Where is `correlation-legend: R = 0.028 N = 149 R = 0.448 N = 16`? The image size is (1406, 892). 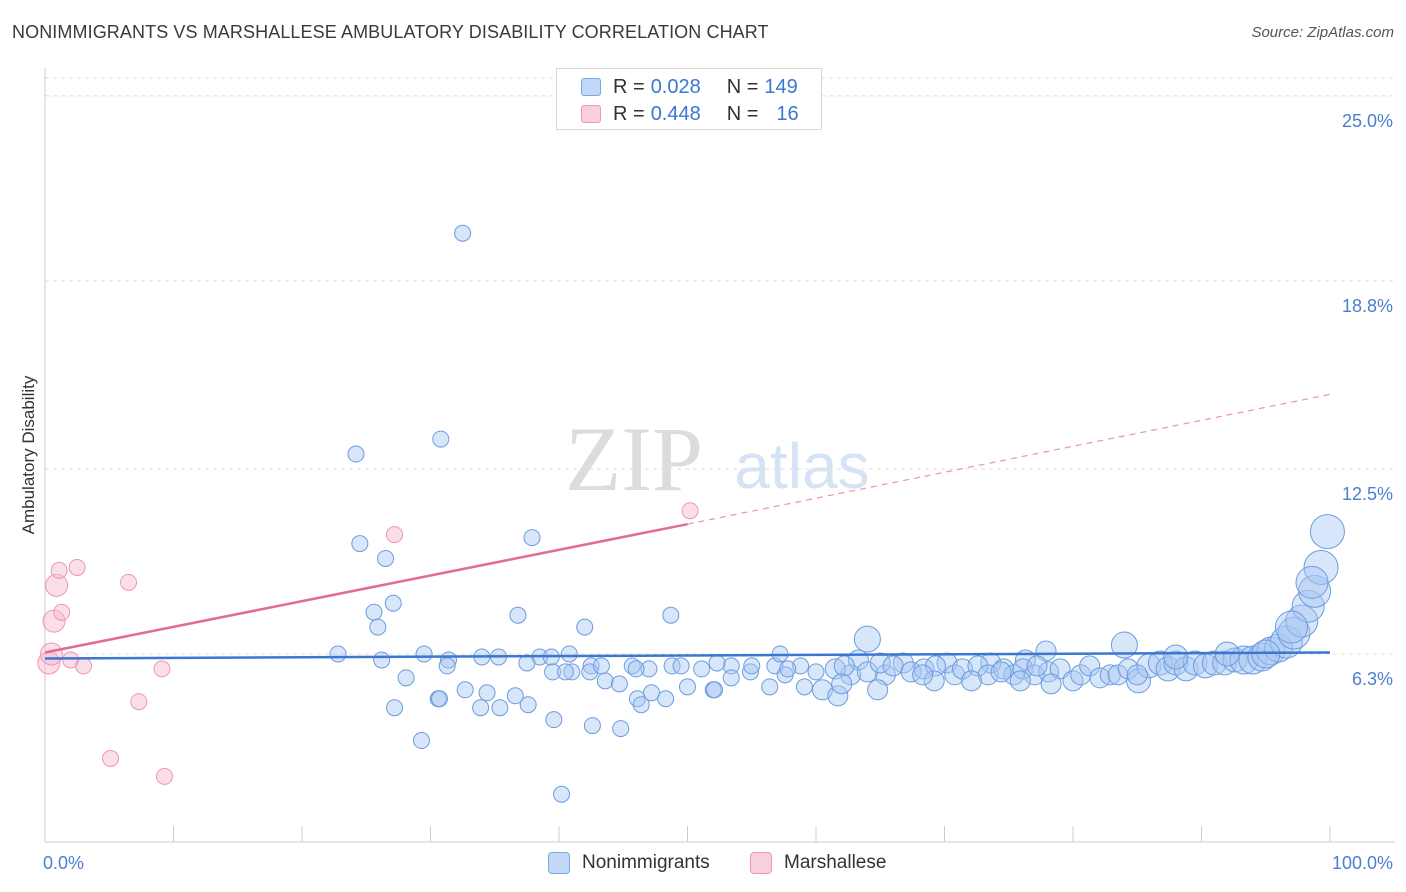
correlation-legend: R = 0.028 N = 149 R = 0.448 N = 16 is located at coordinates (689, 99).